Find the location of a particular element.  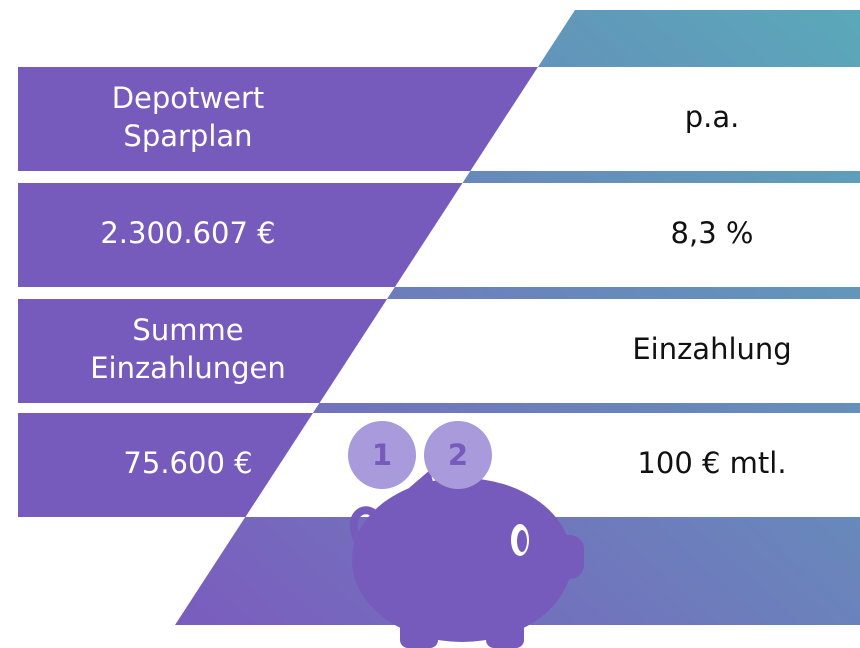

piggy-bank is located at coordinates (466, 559).